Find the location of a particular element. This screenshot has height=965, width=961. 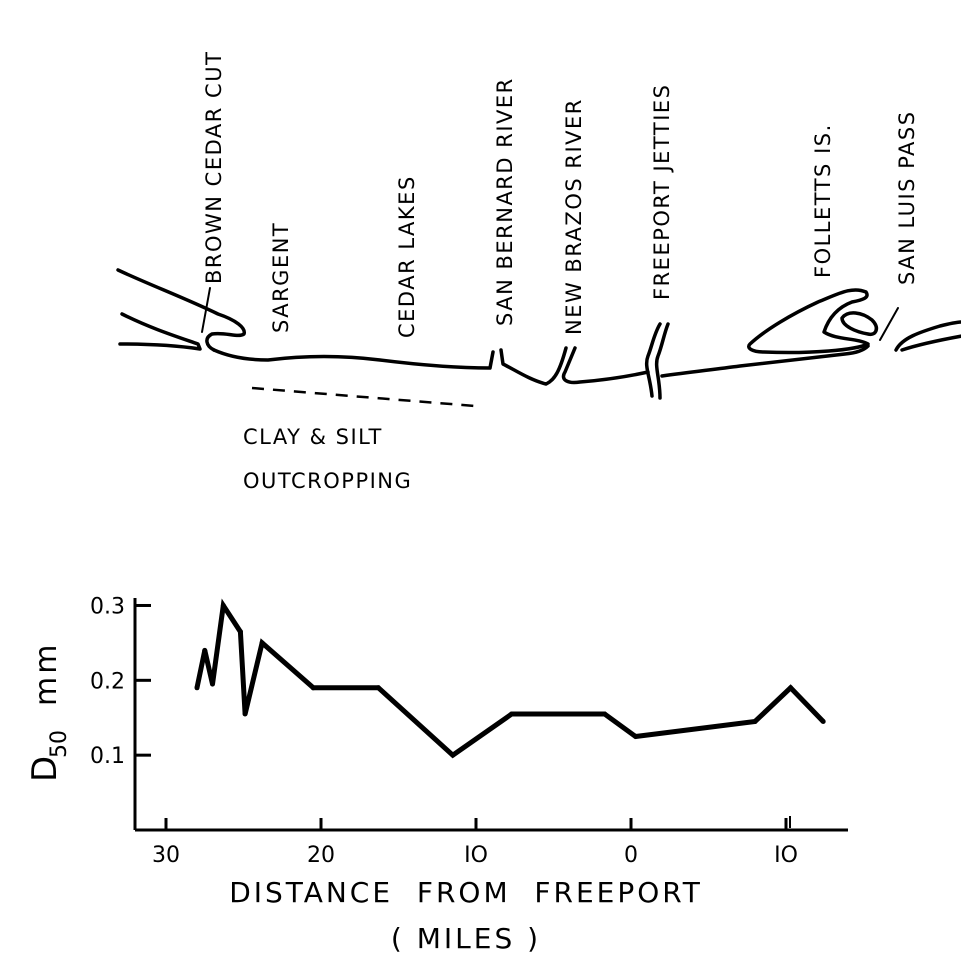

d50-points is located at coordinates (510, 680).